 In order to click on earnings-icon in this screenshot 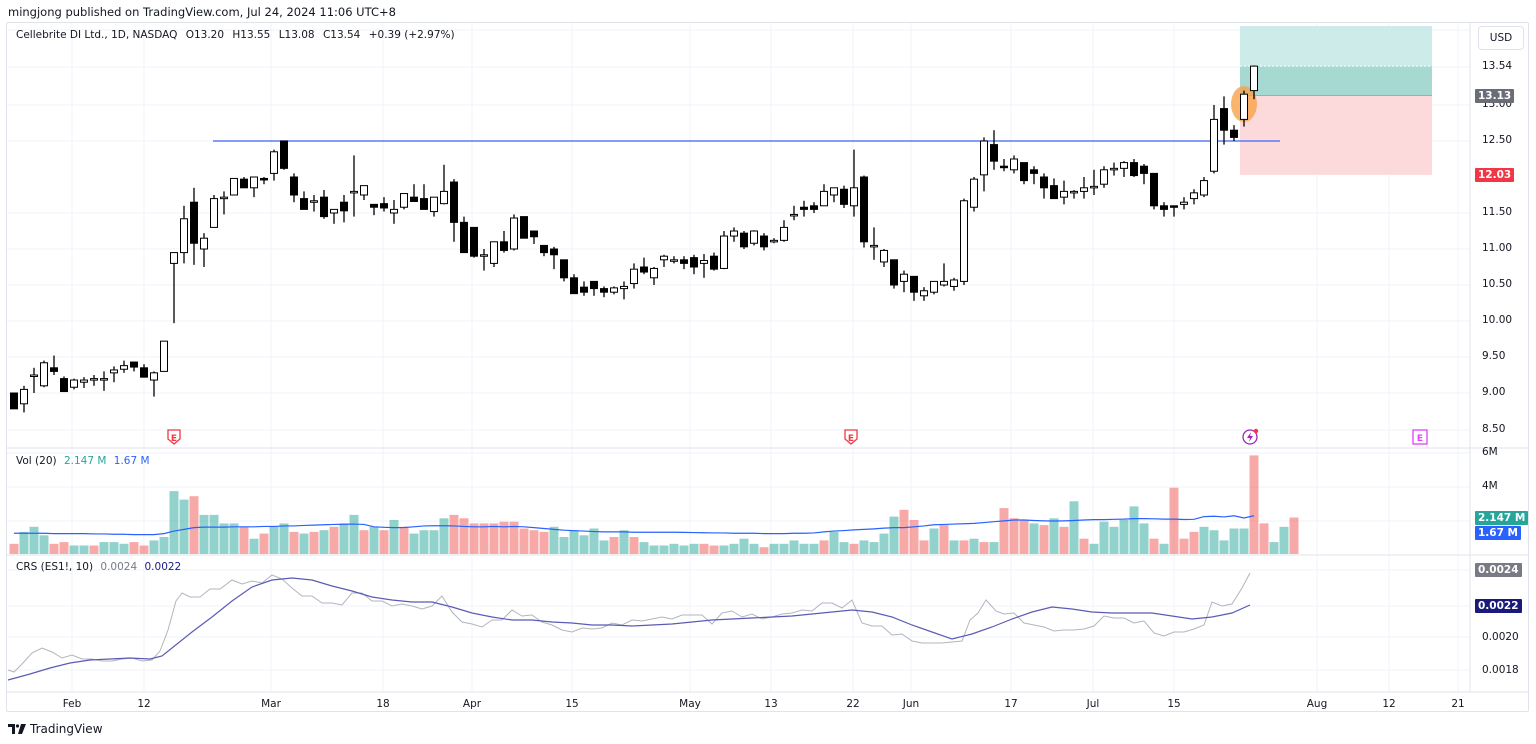, I will do `click(851, 437)`.